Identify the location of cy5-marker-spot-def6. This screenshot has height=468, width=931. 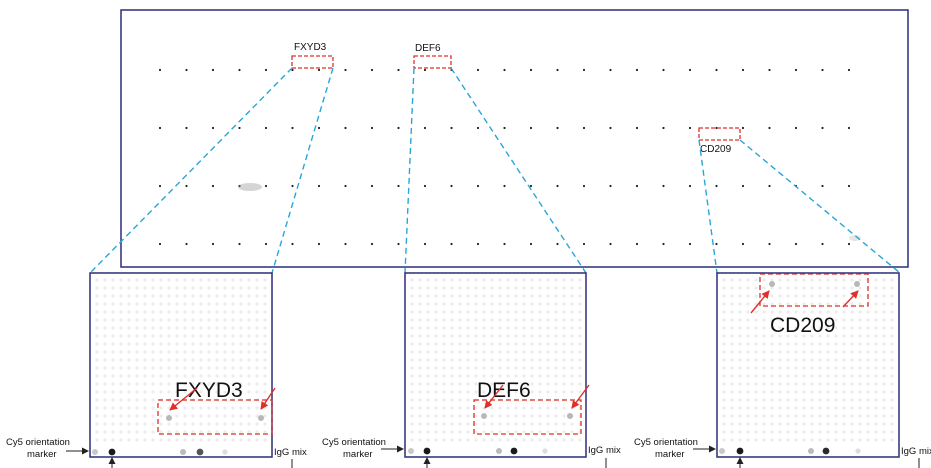
(411, 451).